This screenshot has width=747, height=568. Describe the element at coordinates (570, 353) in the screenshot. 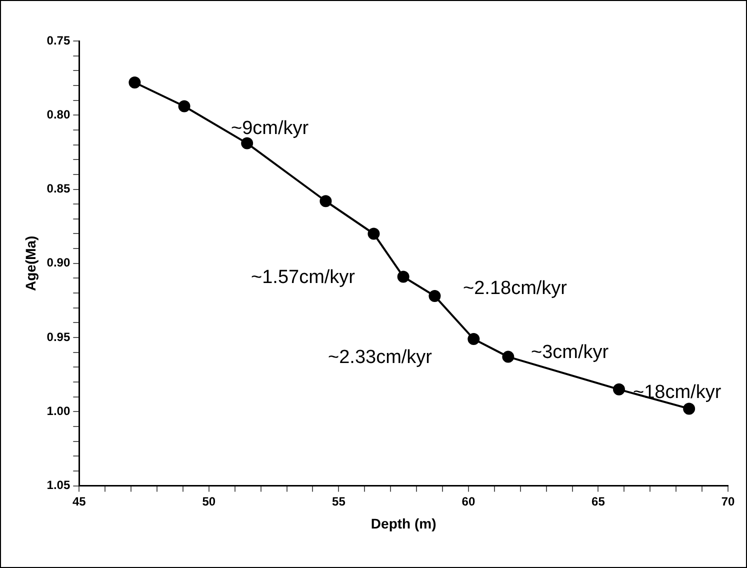

I see `annotation: ~3cm/kyr` at that location.